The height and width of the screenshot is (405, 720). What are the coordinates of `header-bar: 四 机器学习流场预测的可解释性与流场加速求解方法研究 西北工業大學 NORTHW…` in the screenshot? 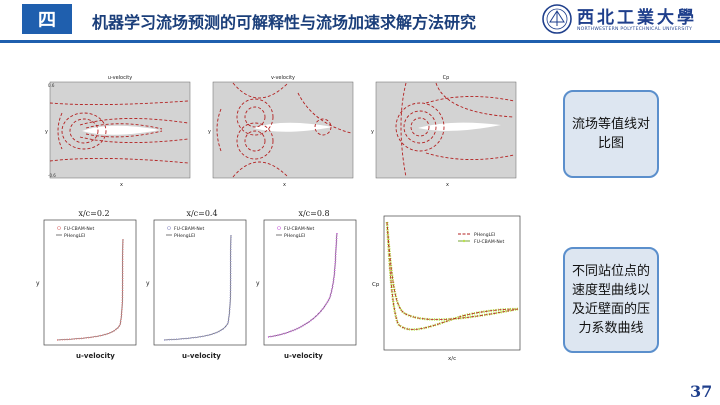 It's located at (360, 20).